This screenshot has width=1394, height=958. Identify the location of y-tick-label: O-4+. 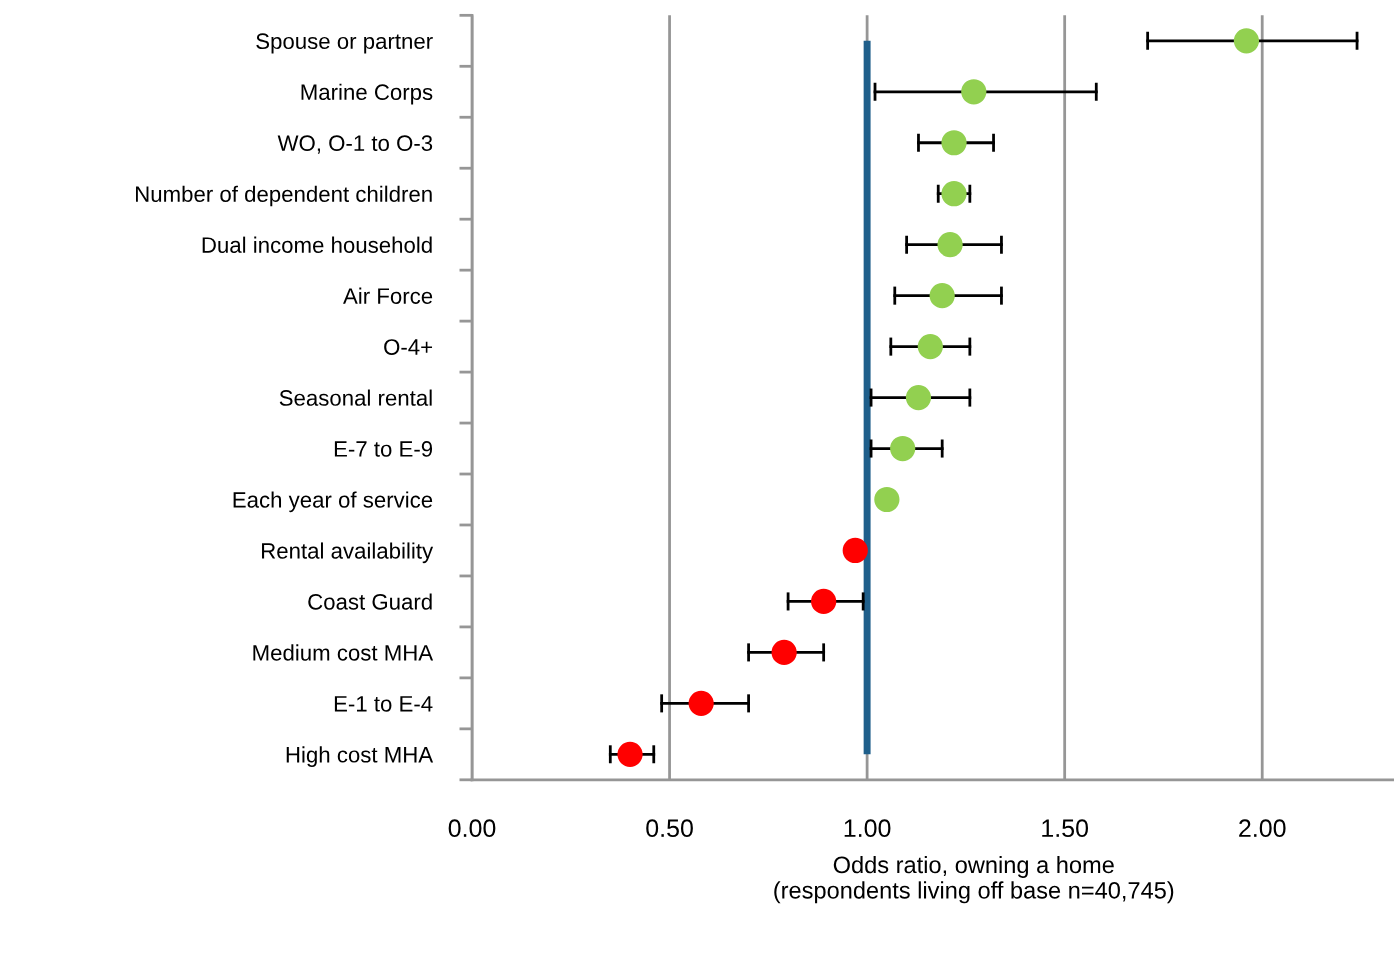
(408, 347).